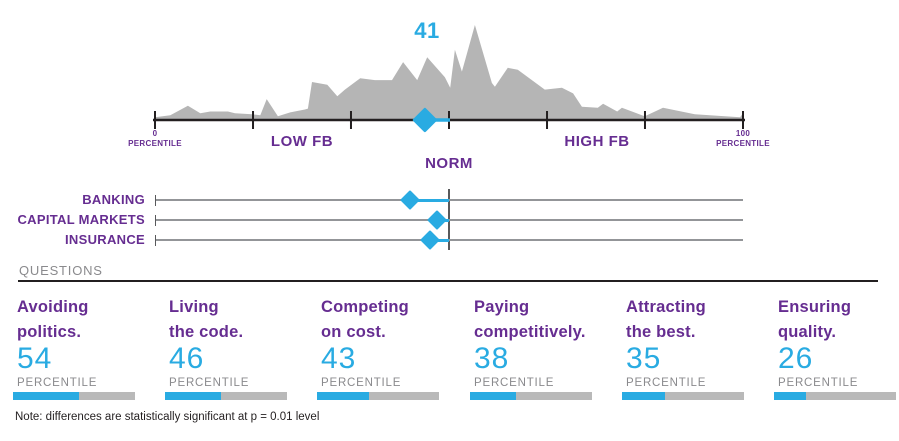 Image resolution: width=899 pixels, height=441 pixels. Describe the element at coordinates (448, 281) in the screenshot. I see `section-divider` at that location.